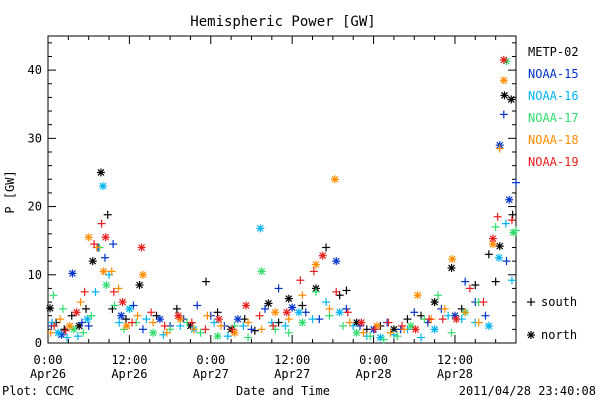 The width and height of the screenshot is (600, 400). What do you see at coordinates (553, 96) in the screenshot?
I see `legend-entry-noaa-16: NOAA-16` at bounding box center [553, 96].